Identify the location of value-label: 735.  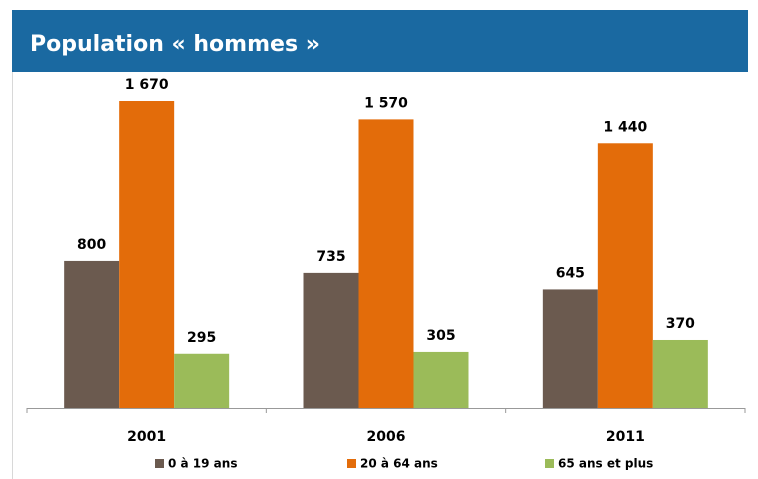
(330, 257).